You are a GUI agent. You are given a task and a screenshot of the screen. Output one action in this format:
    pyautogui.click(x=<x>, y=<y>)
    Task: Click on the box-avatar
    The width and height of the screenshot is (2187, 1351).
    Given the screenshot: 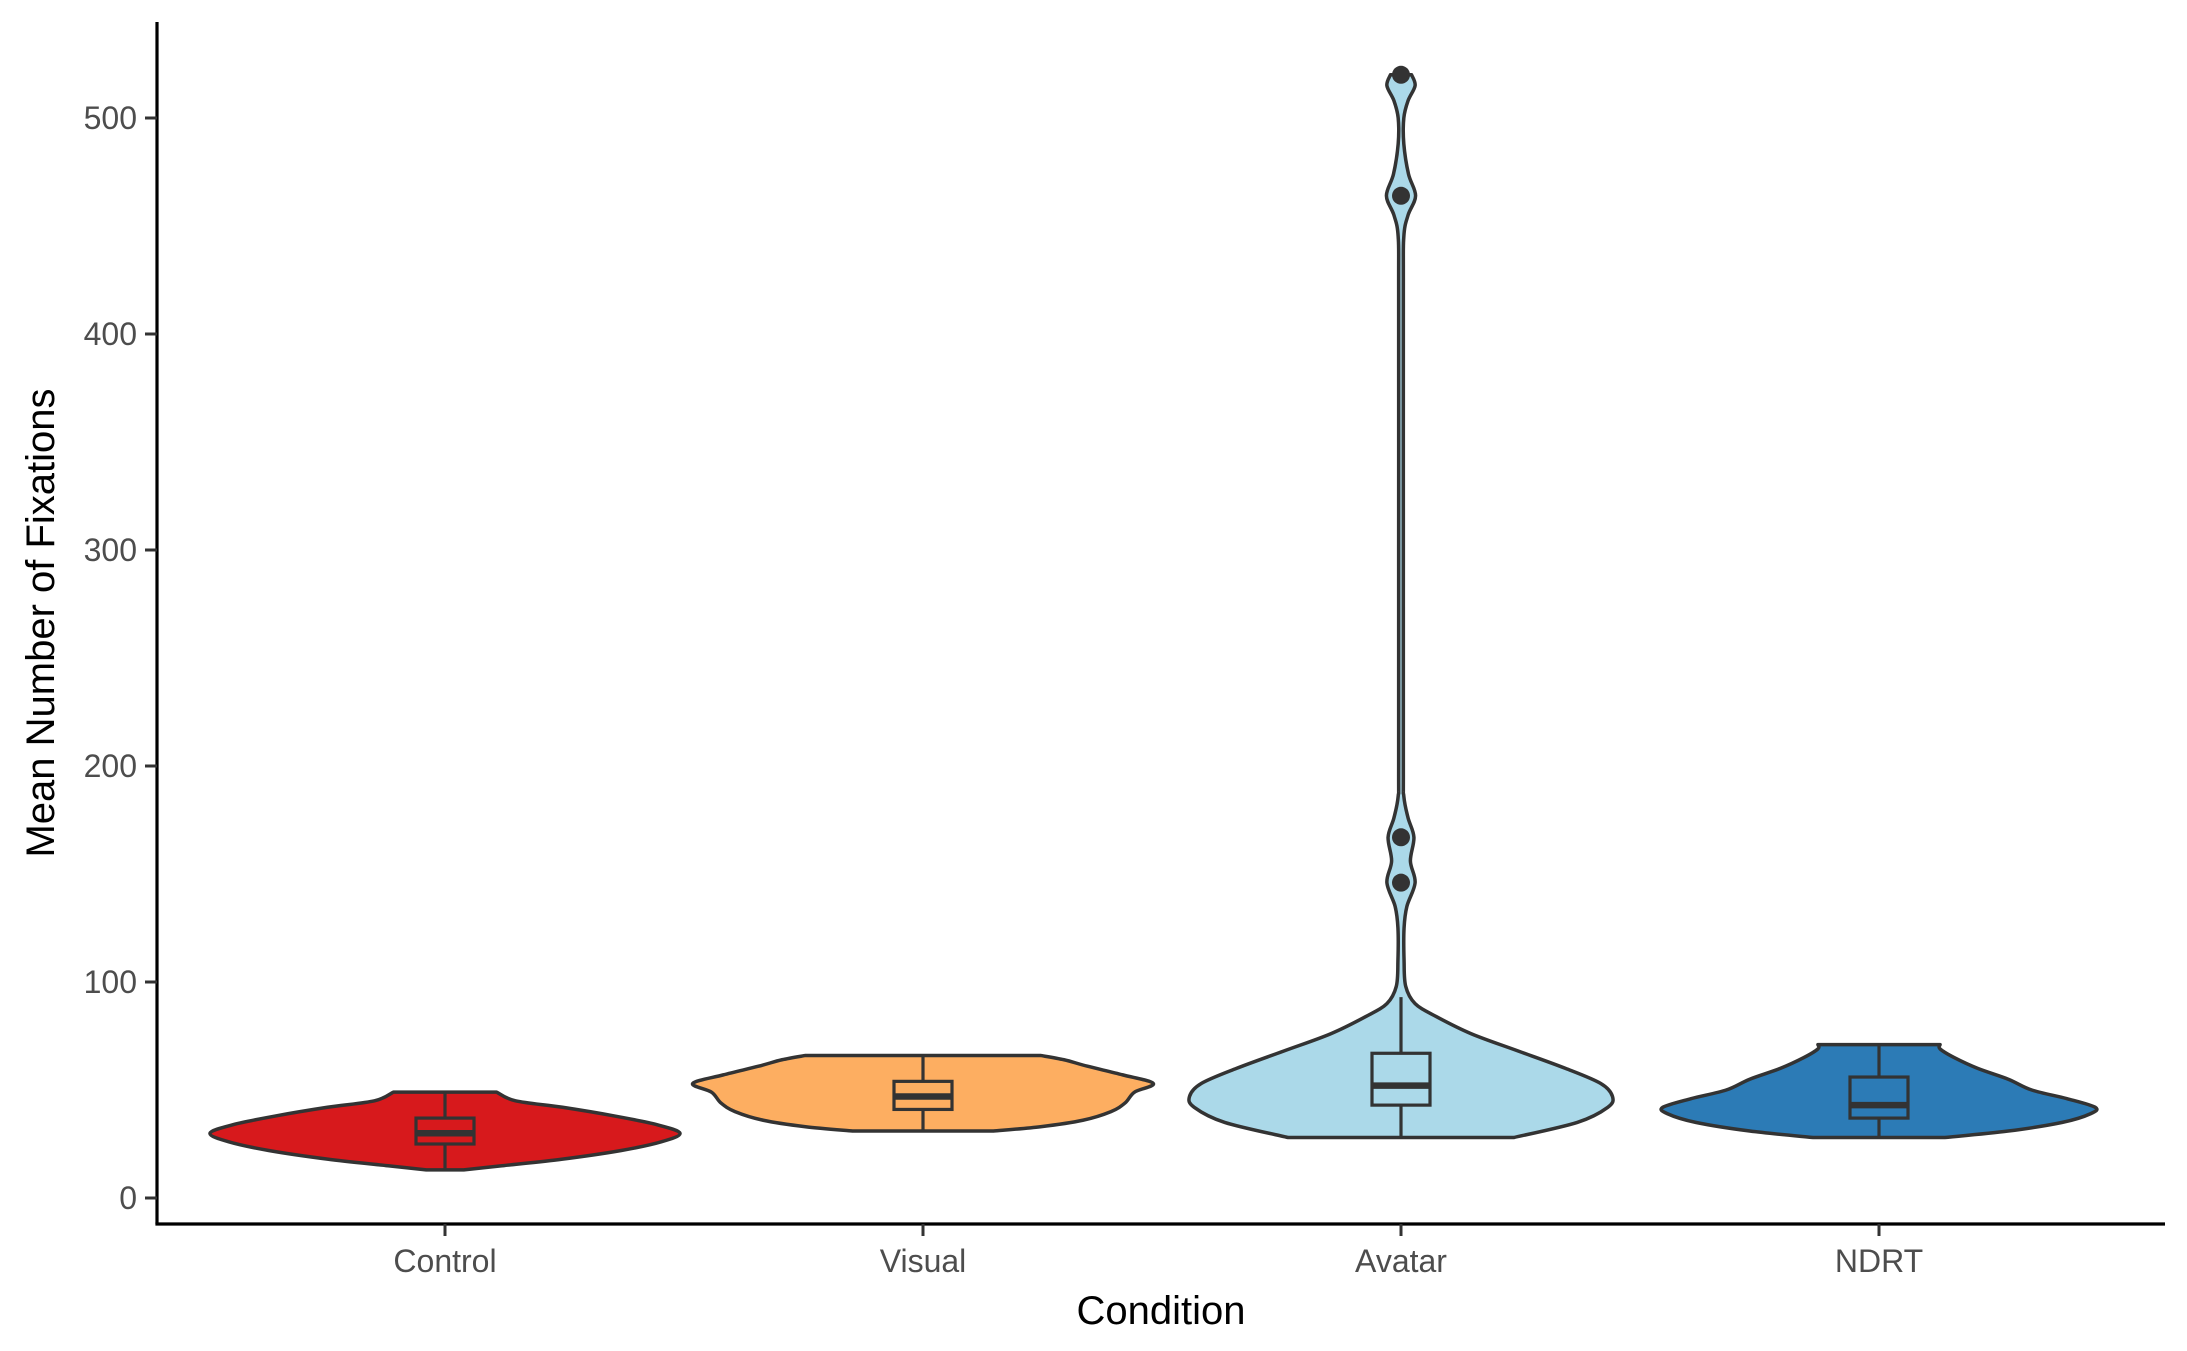 What is the action you would take?
    pyautogui.click(x=1401, y=1079)
    